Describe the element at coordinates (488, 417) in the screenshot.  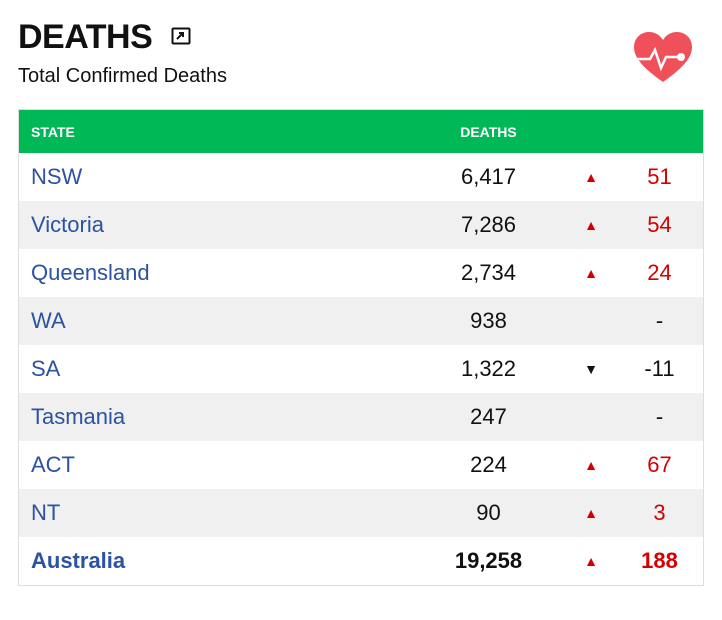
I see `deaths-value: 247` at that location.